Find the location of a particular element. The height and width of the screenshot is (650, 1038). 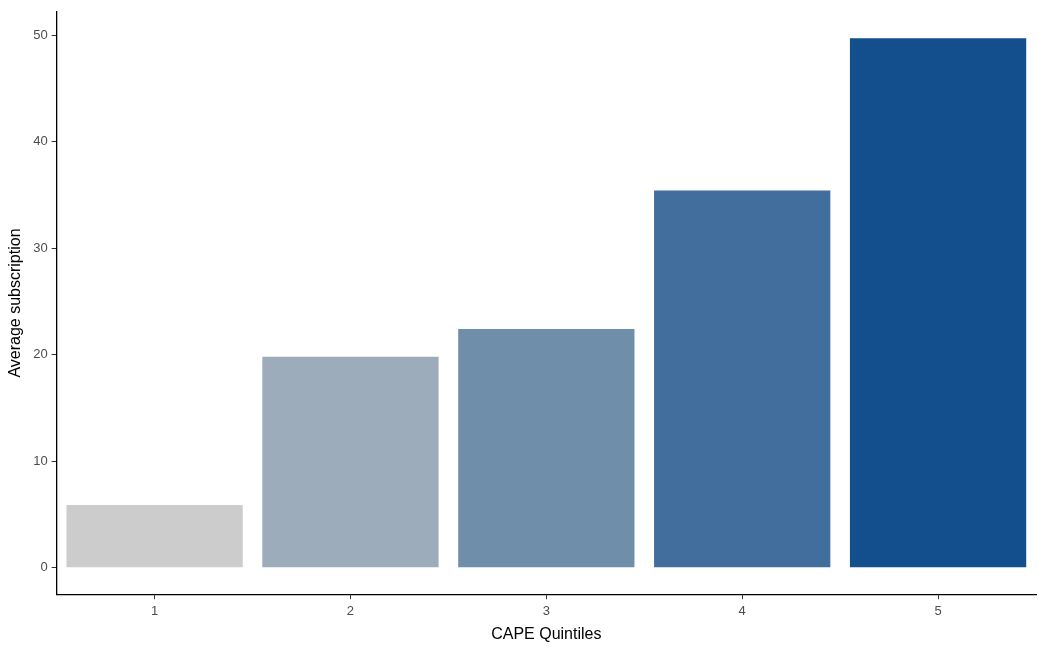

x-tick-label: 4 is located at coordinates (742, 610).